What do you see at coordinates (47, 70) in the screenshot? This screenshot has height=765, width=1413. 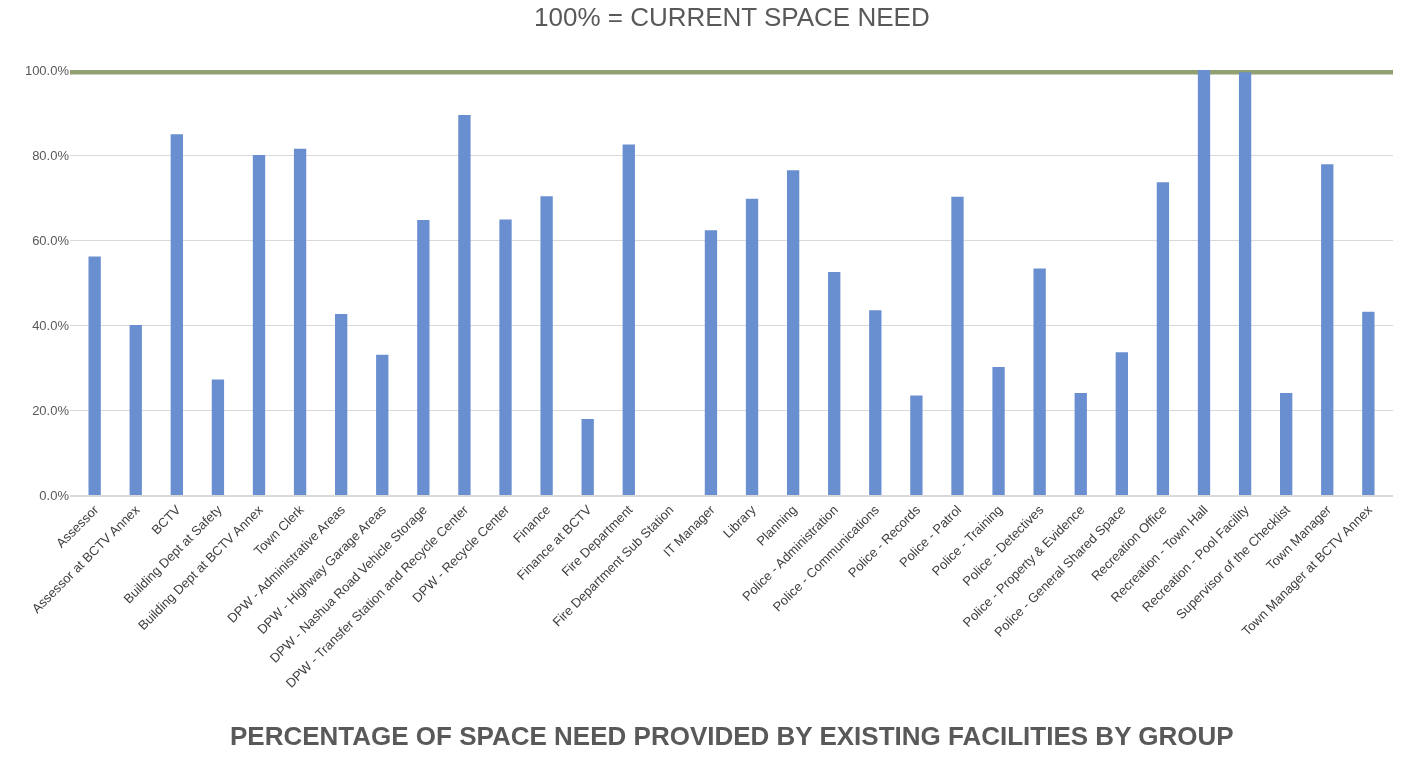 I see `y-tick-label: 100.0%` at bounding box center [47, 70].